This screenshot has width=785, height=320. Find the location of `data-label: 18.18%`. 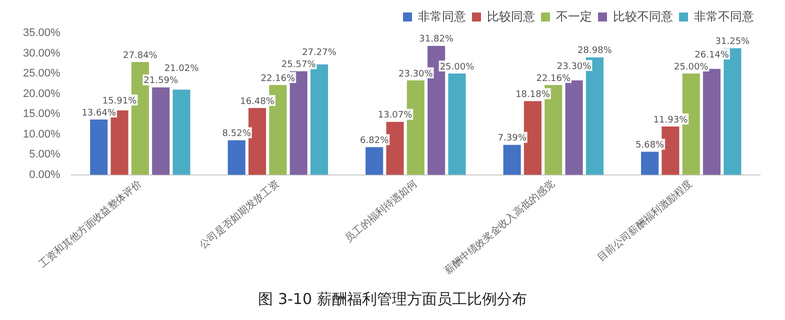

data-label: 18.18% is located at coordinates (533, 95).